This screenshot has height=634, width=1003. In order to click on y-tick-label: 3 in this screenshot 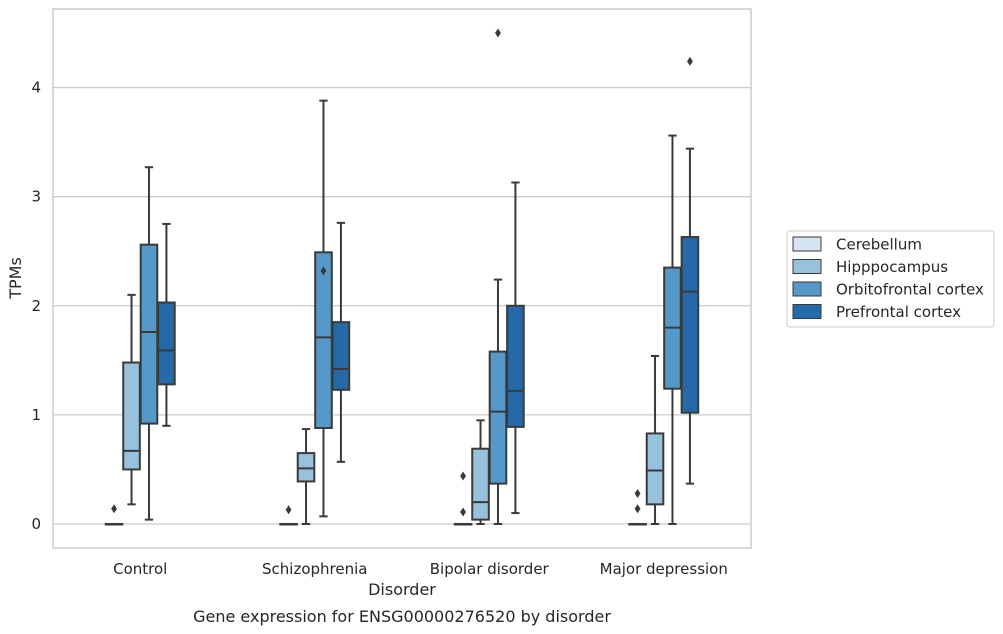, I will do `click(36, 197)`.